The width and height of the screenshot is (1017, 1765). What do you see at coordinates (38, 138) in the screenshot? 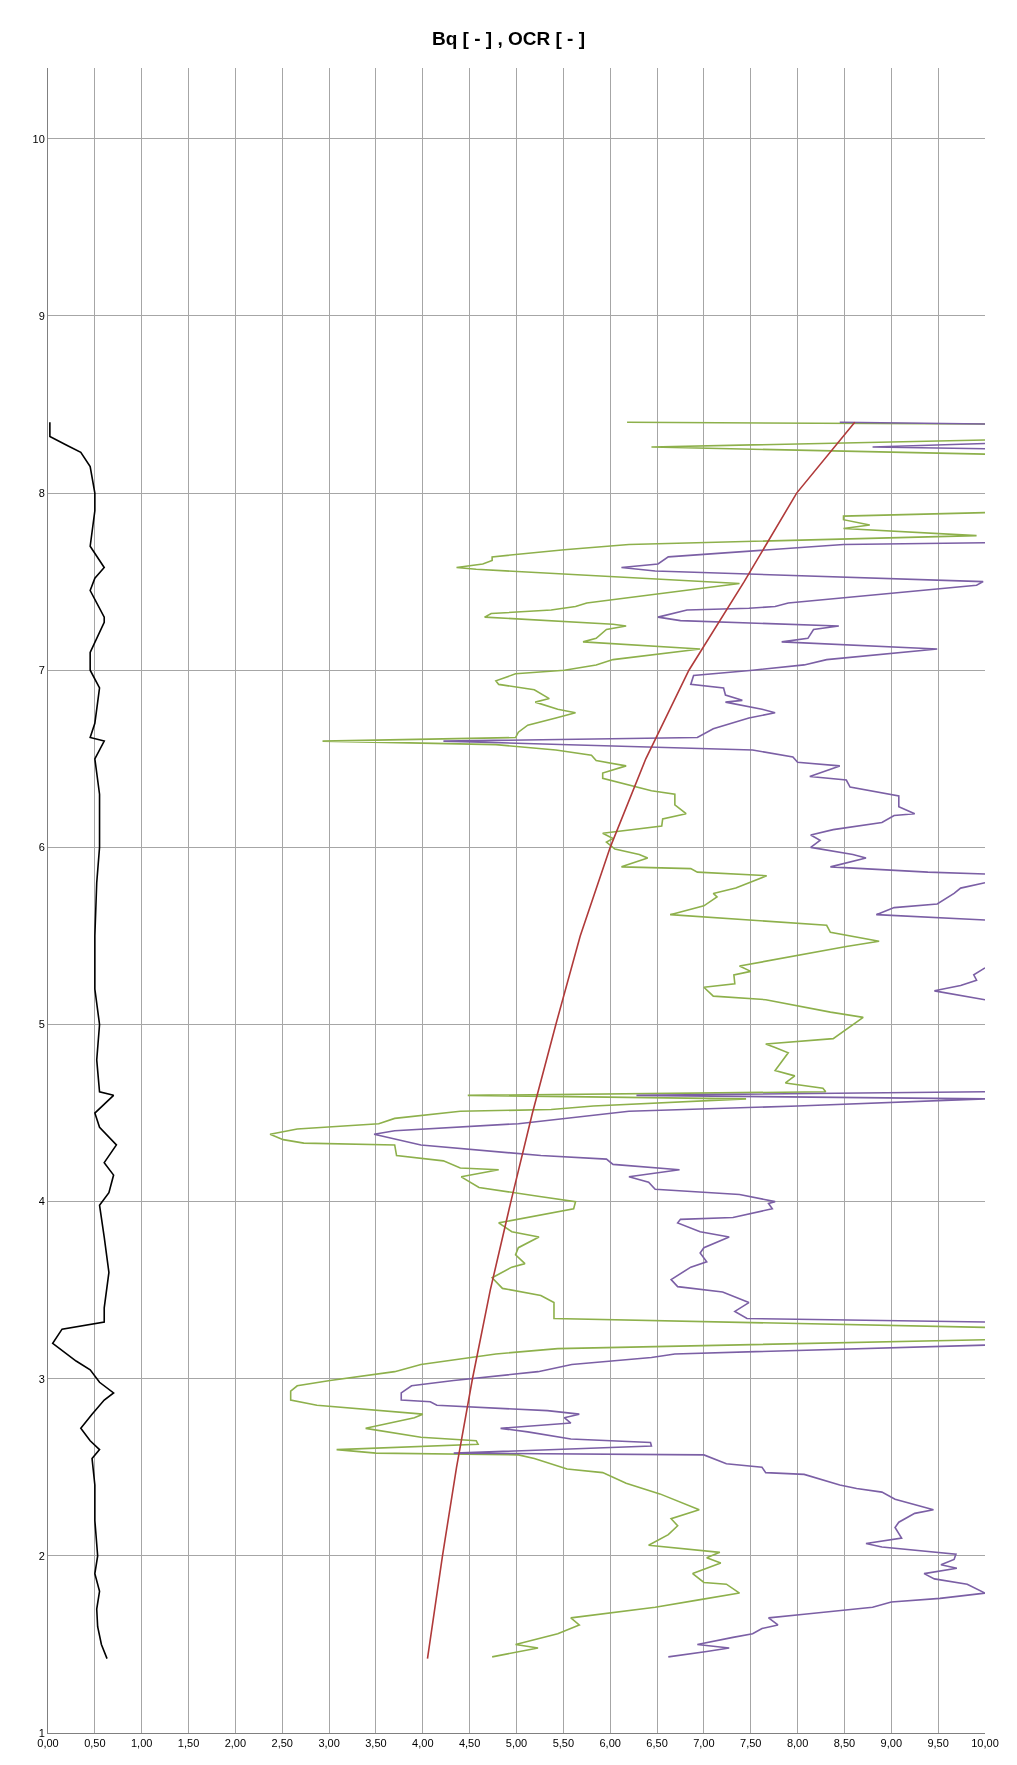
I see `y-tick-label: 10` at bounding box center [38, 138].